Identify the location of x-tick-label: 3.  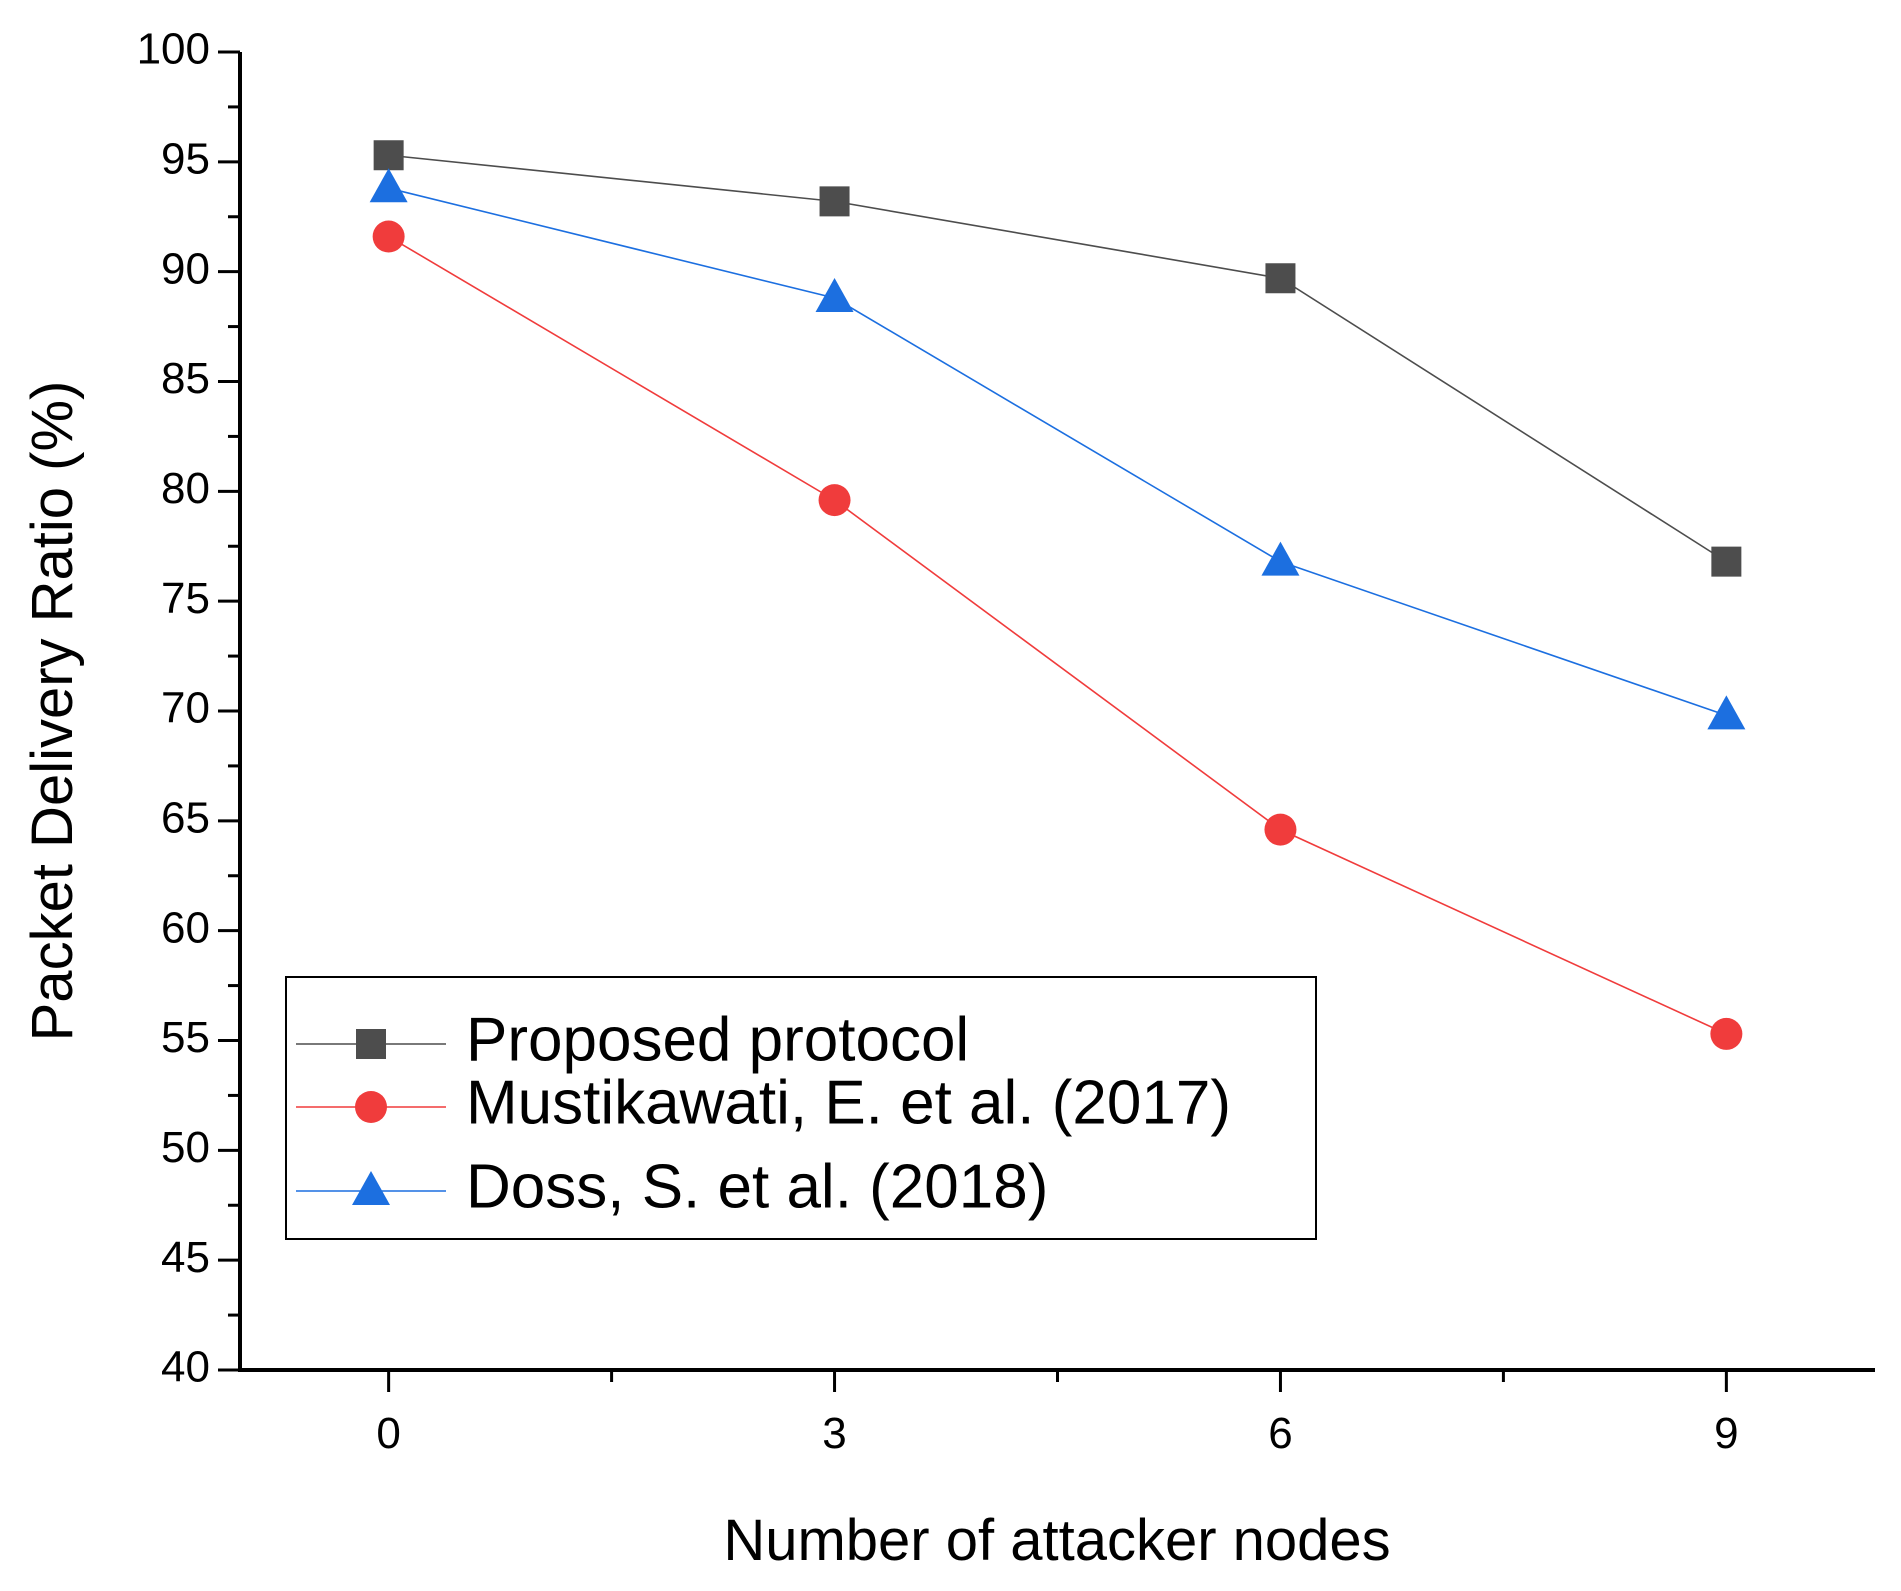
(834, 1433).